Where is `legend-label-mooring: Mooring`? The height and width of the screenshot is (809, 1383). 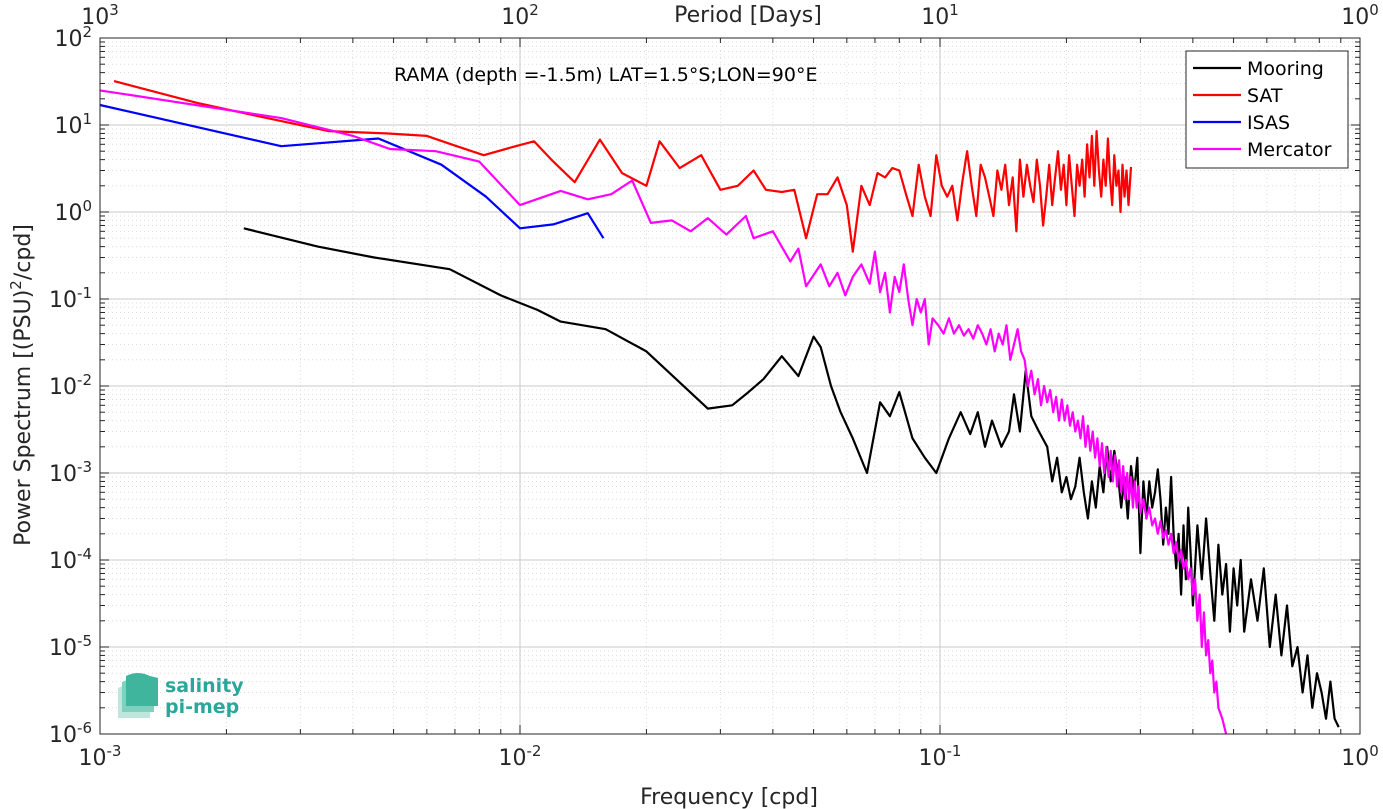 legend-label-mooring: Mooring is located at coordinates (1285, 69).